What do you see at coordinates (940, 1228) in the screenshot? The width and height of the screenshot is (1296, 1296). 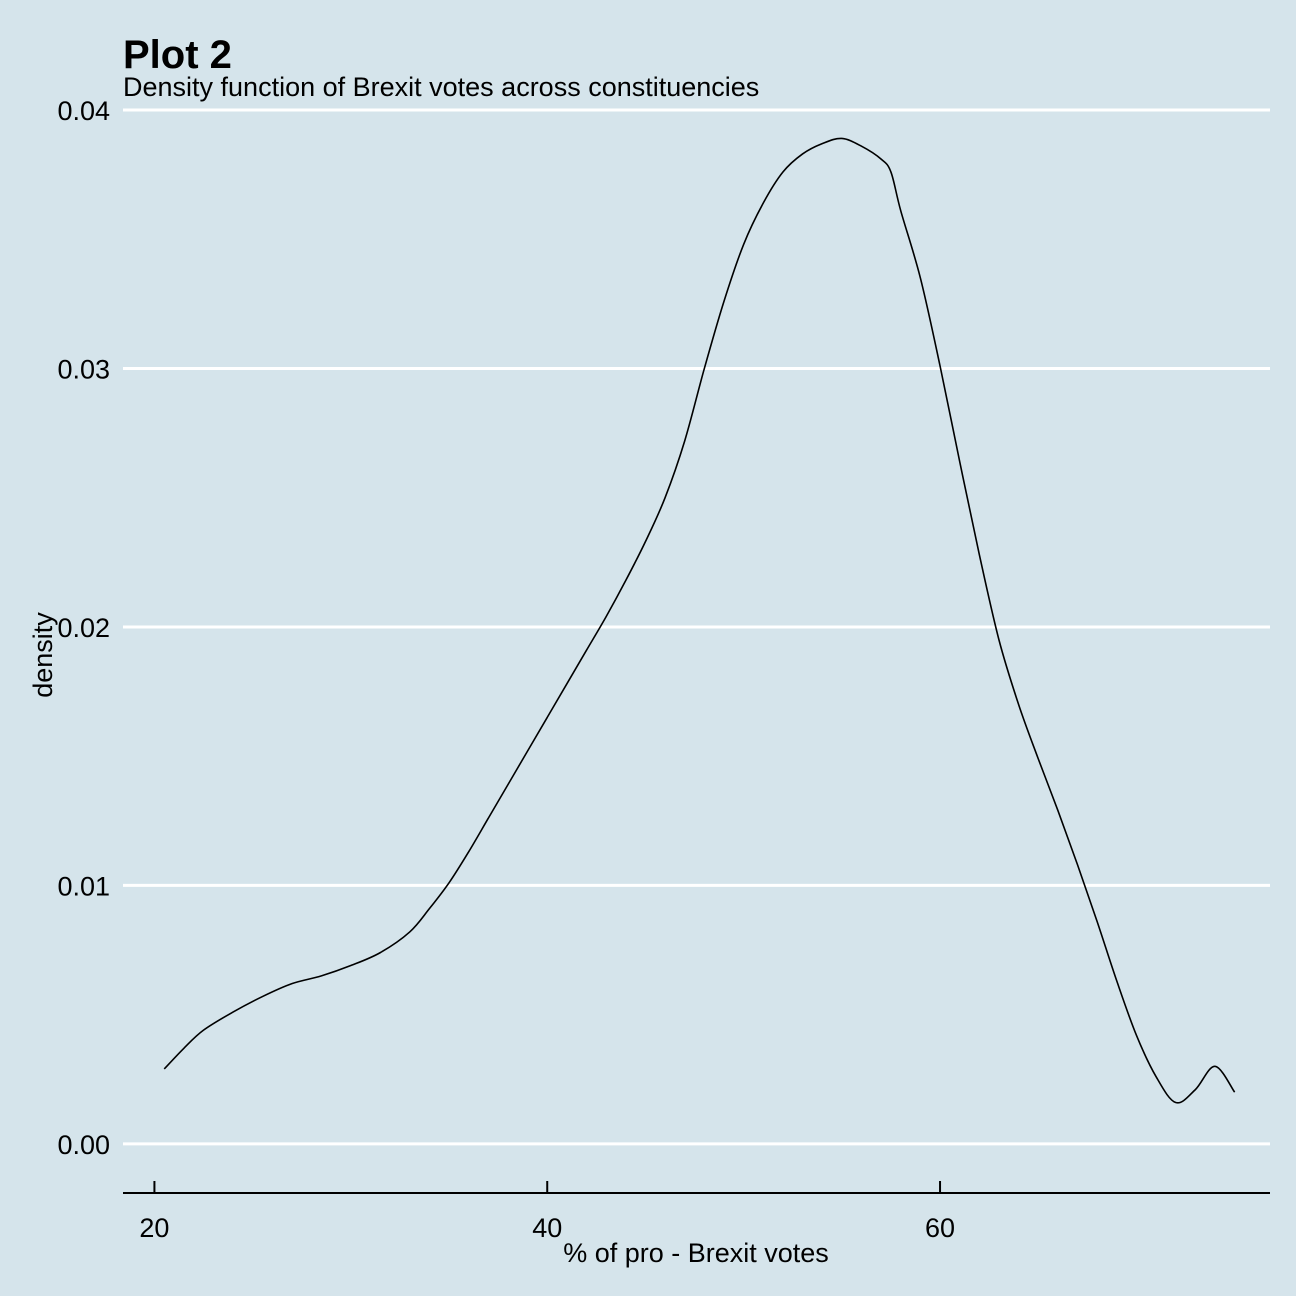 I see `x-tick-label: 60` at bounding box center [940, 1228].